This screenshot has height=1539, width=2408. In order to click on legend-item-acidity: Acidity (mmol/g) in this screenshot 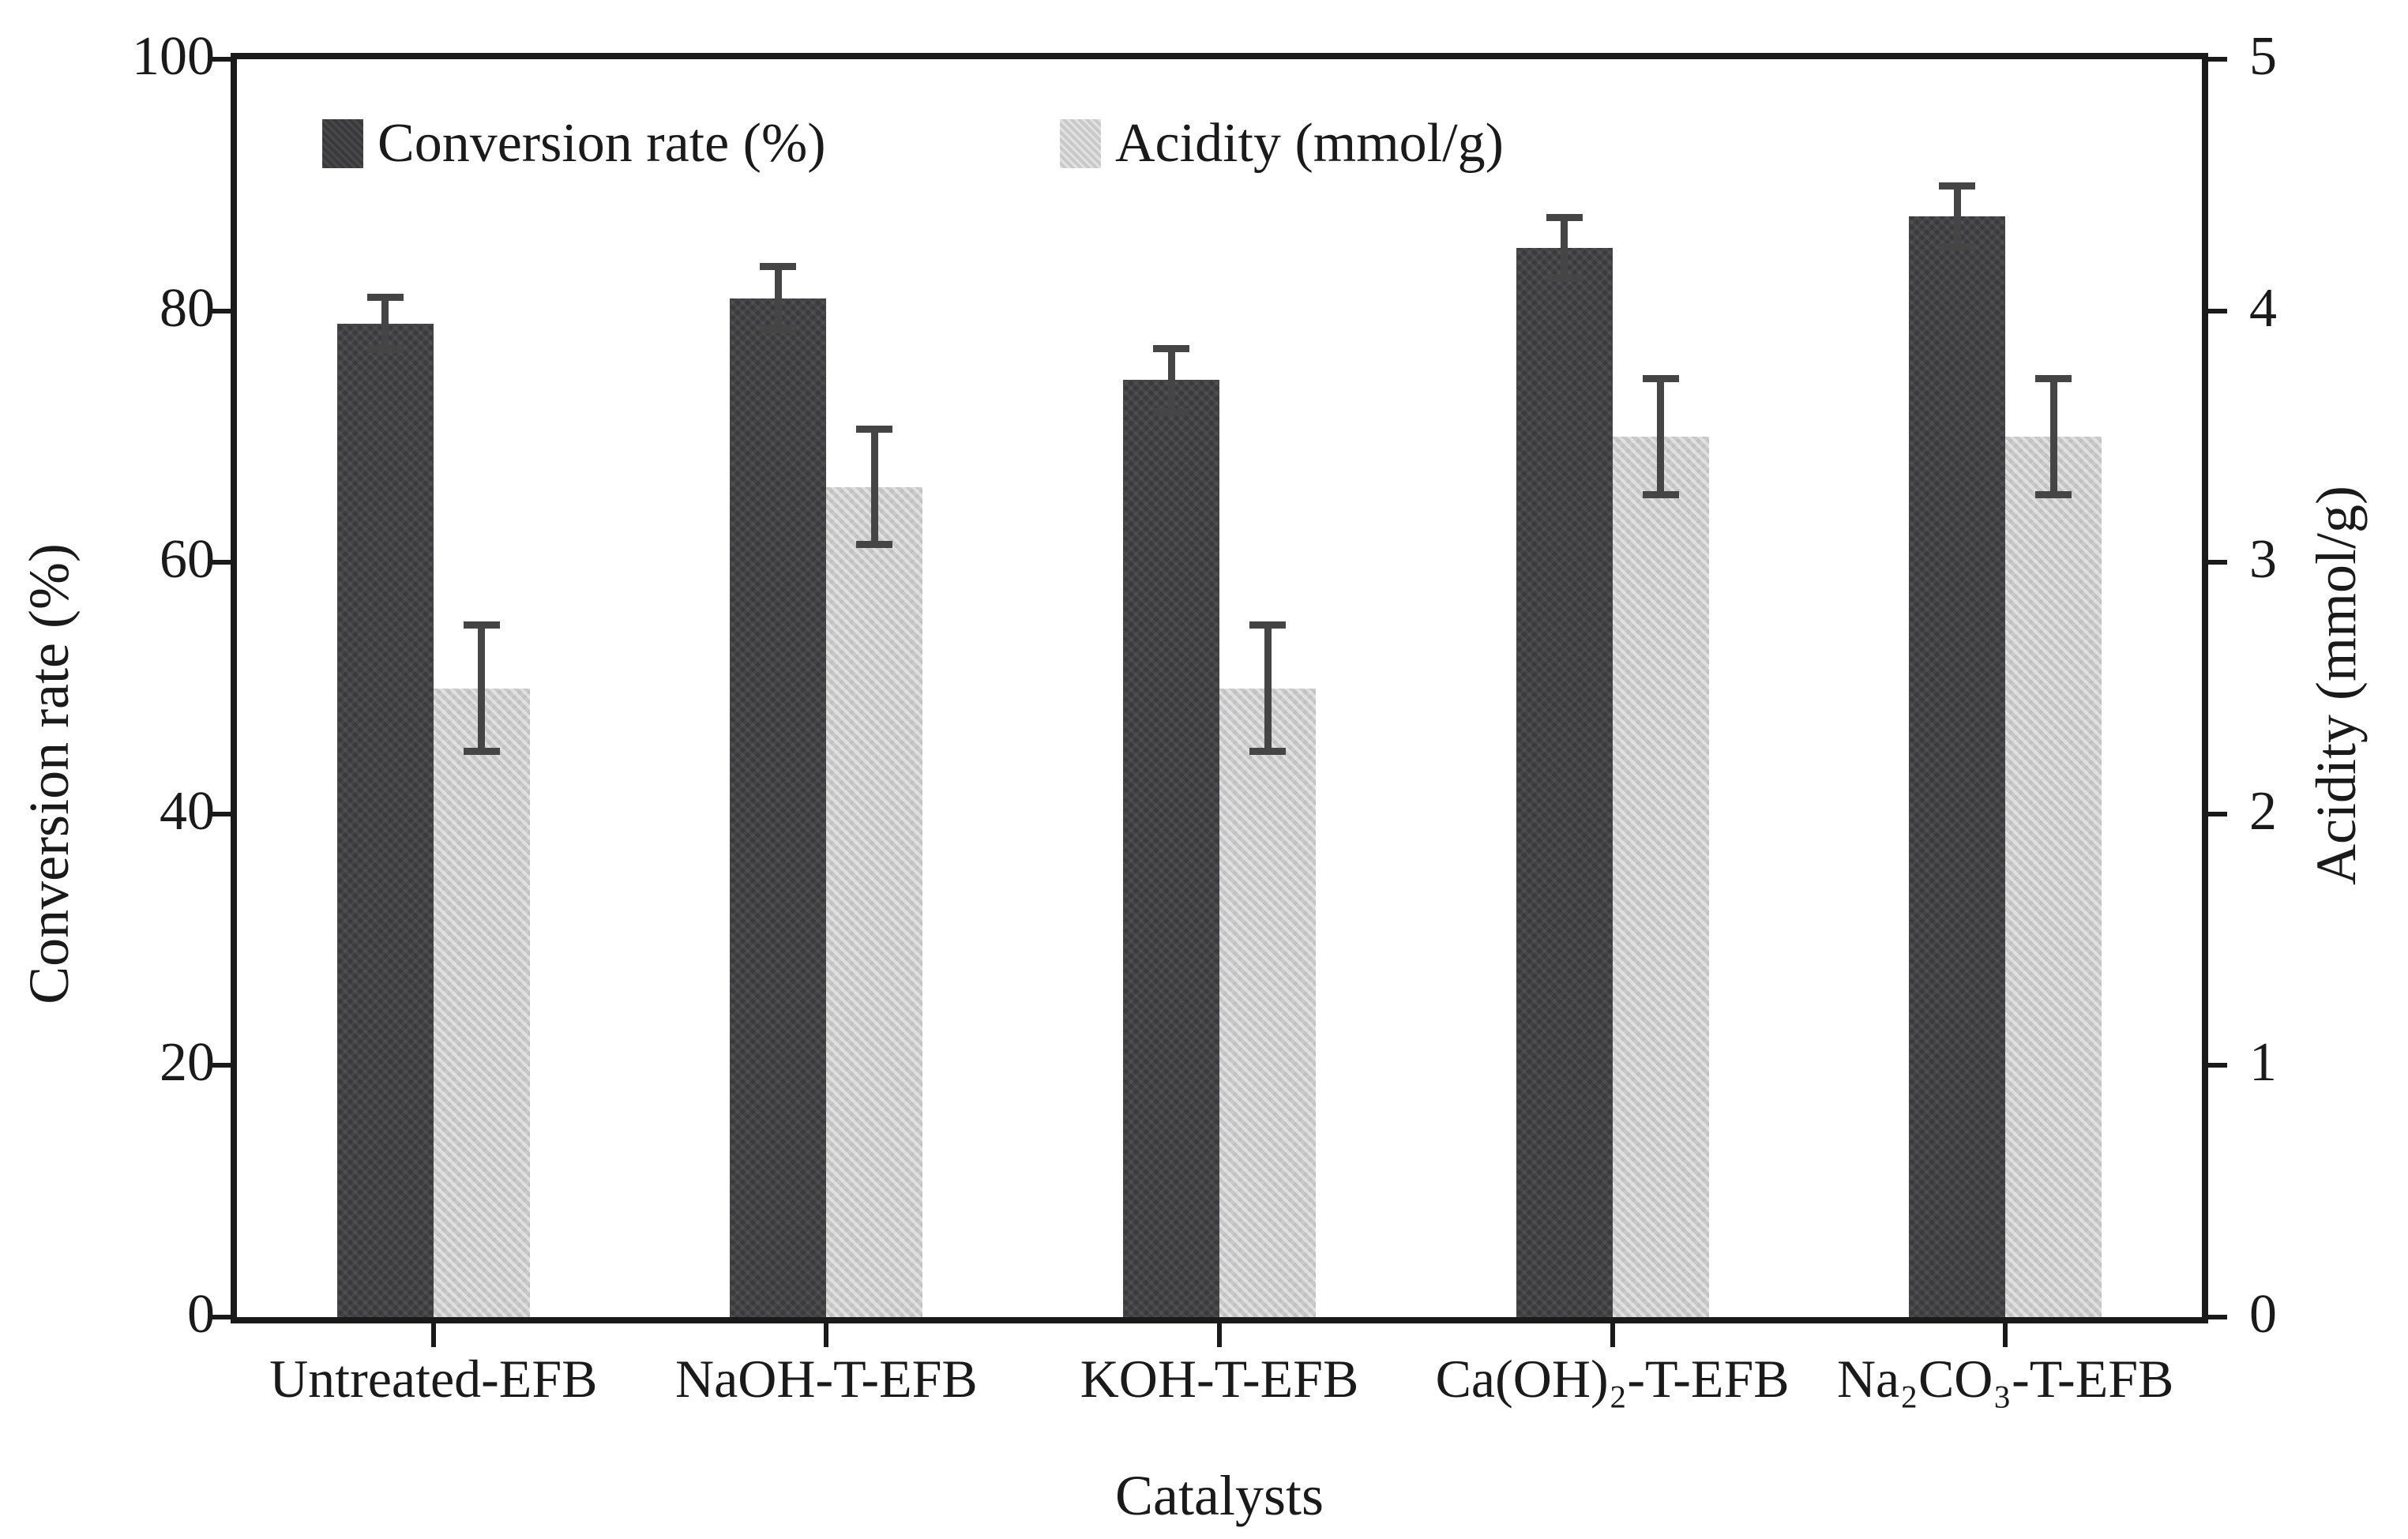, I will do `click(1282, 143)`.